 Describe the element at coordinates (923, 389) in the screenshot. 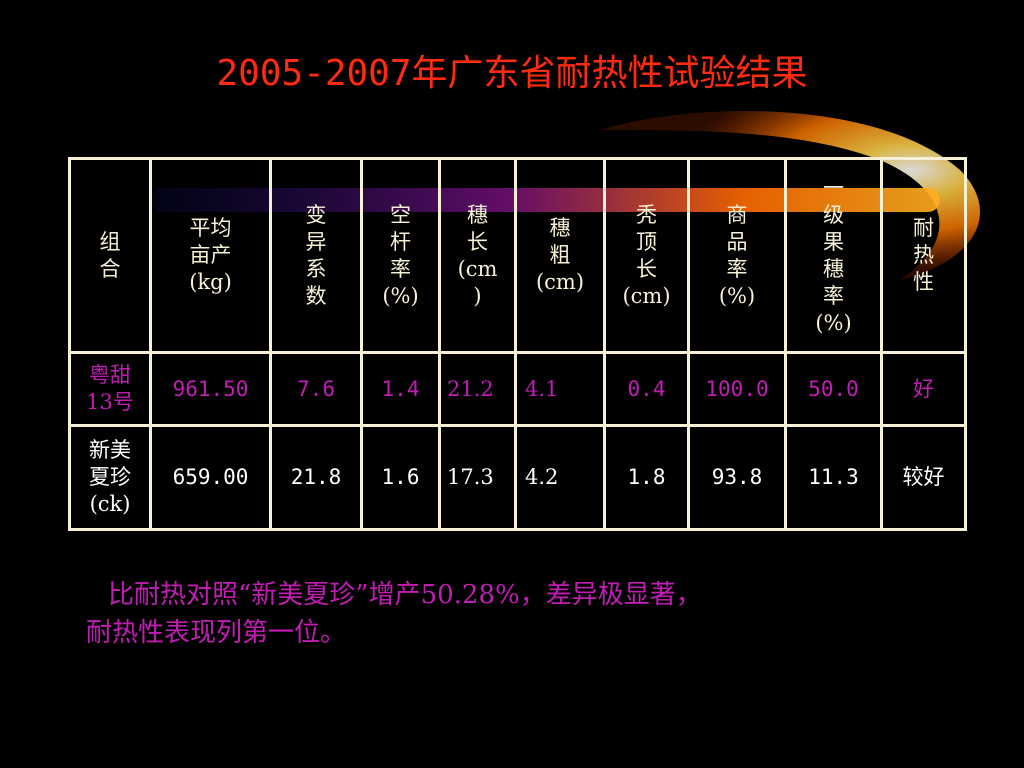

I see `row1-heat-tolerance: 好` at that location.